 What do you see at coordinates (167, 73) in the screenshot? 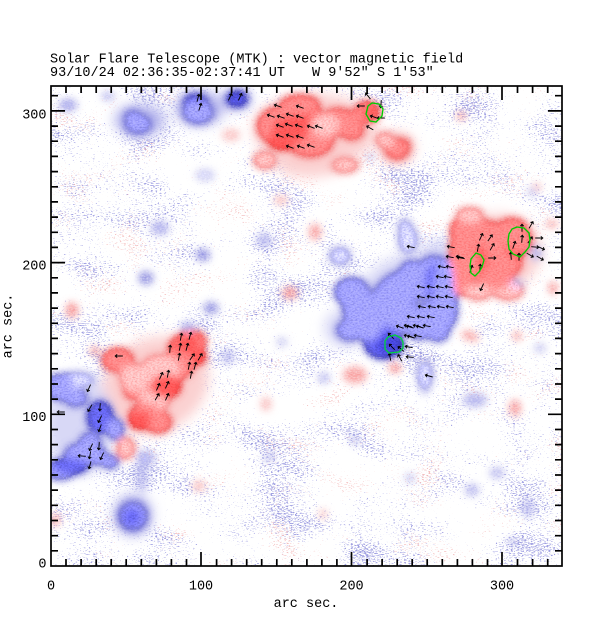
I see `svg-text: 93/10/24 02:36:35-02:37:41 UT` at bounding box center [167, 73].